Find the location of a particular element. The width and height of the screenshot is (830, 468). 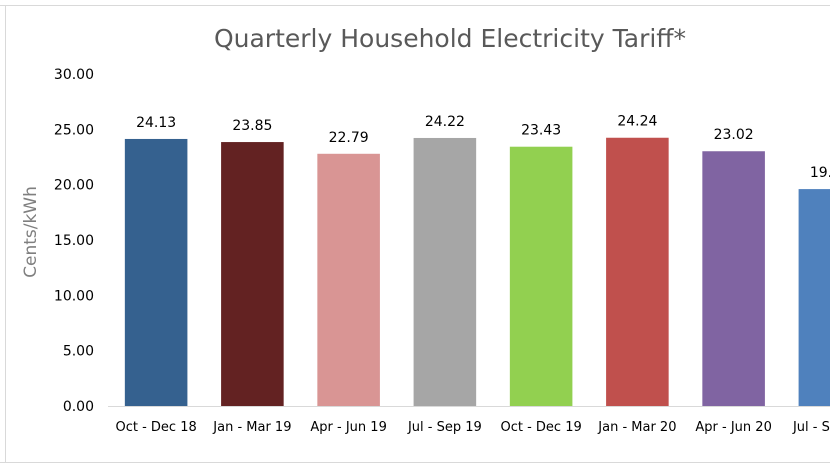

bar-value-label: 24.22 is located at coordinates (445, 122).